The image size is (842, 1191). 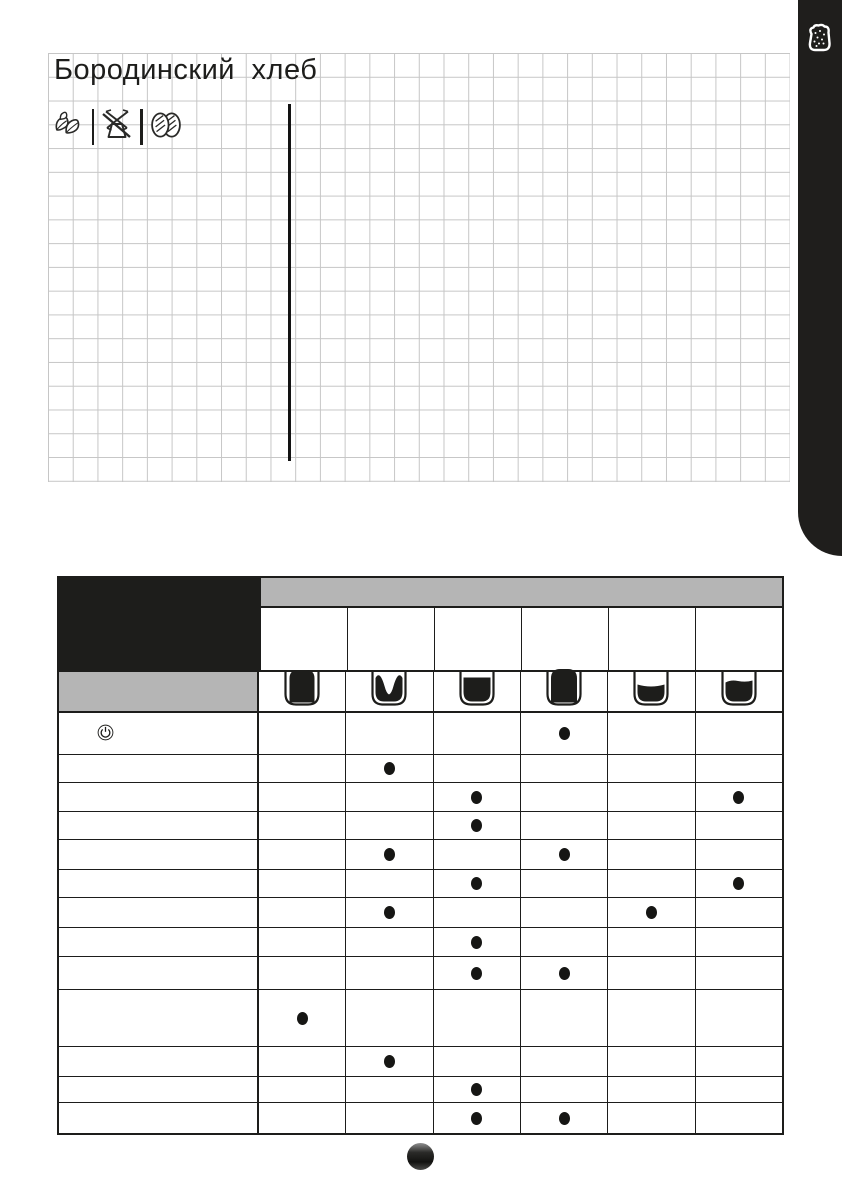 What do you see at coordinates (186, 70) in the screenshot?
I see `recipe-title: Бородинский хлеб` at bounding box center [186, 70].